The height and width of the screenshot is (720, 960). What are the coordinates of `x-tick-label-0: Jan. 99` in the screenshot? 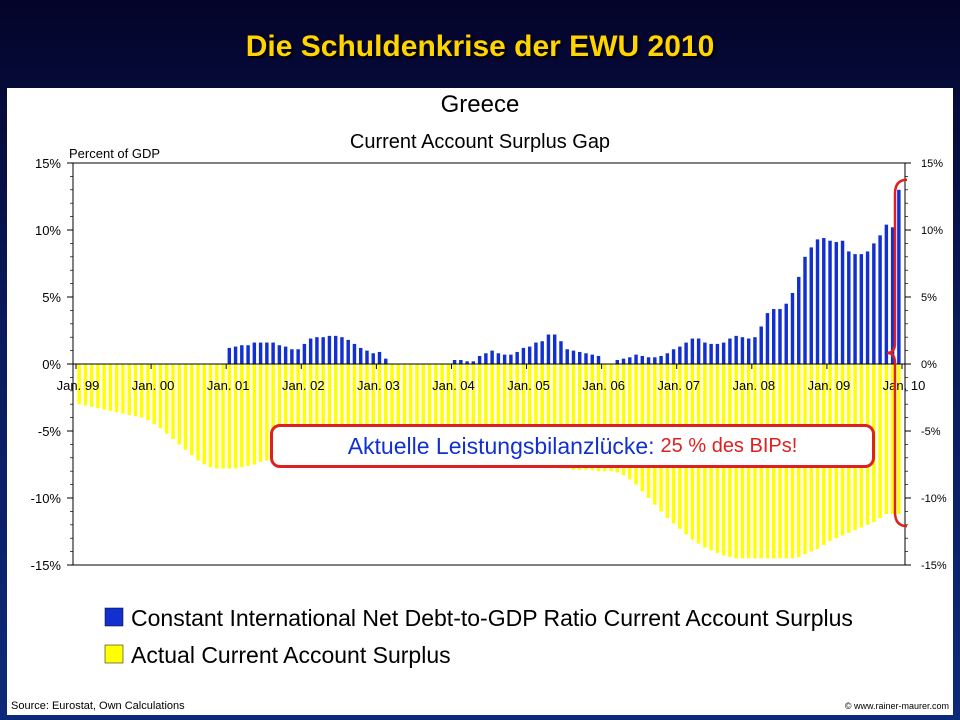 It's located at (78, 385).